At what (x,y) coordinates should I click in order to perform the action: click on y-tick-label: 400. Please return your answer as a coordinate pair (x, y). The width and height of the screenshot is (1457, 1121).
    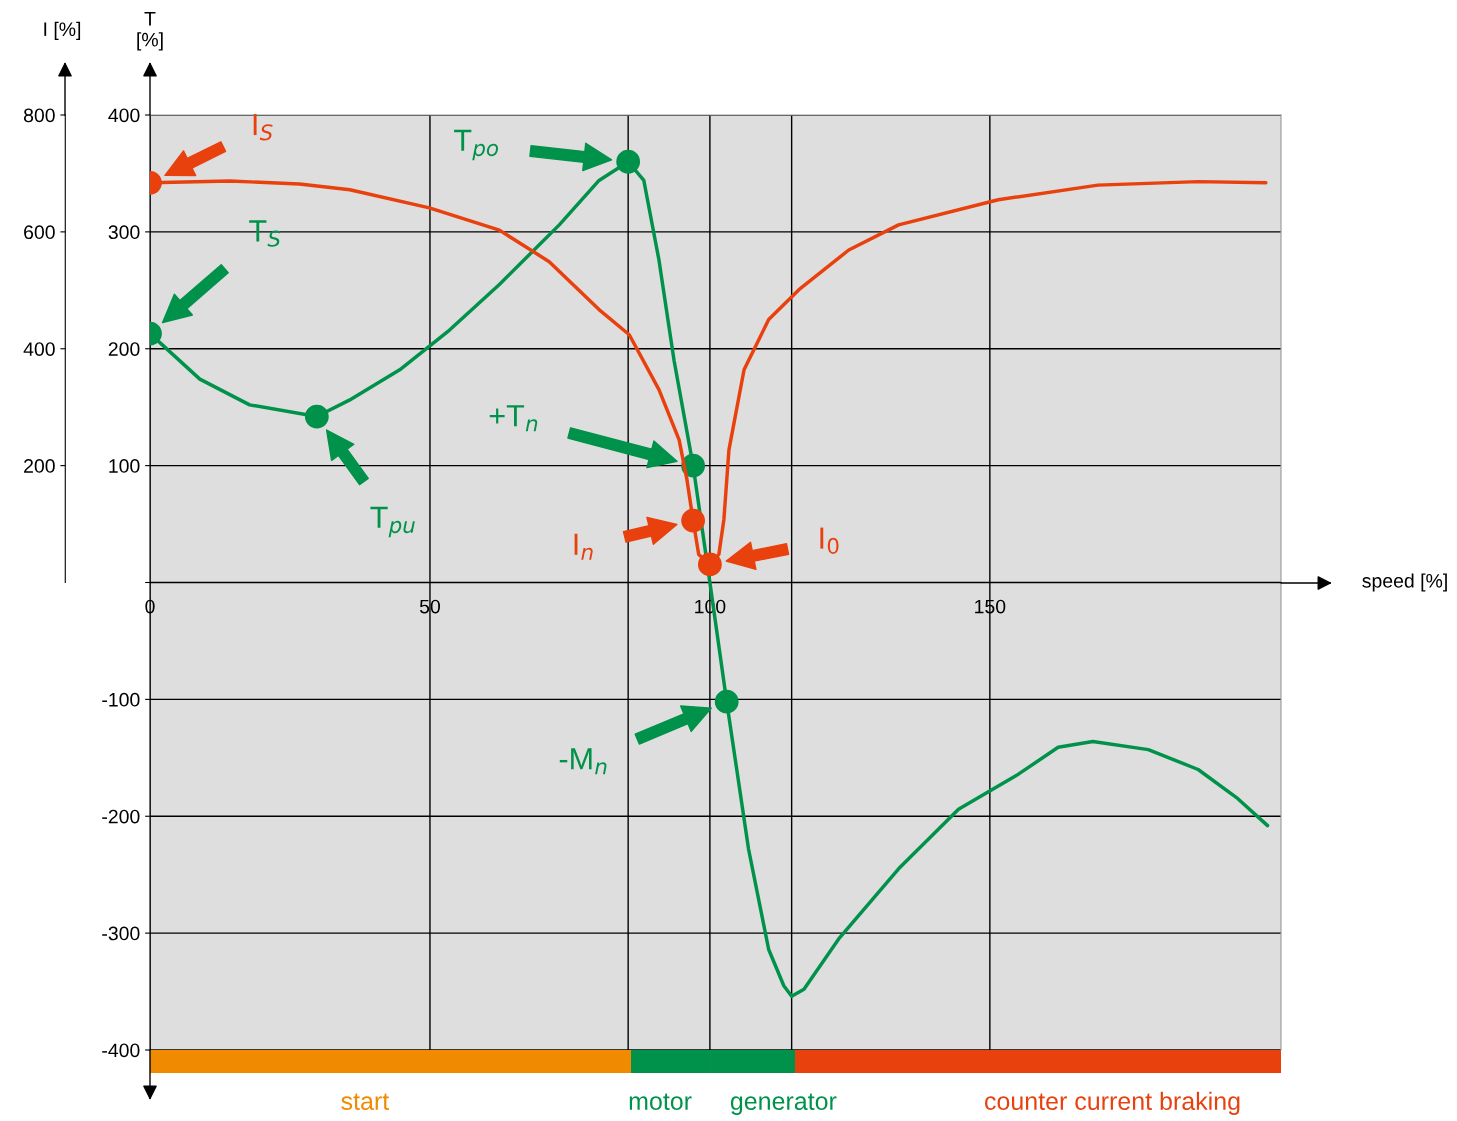
    Looking at the image, I should click on (124, 115).